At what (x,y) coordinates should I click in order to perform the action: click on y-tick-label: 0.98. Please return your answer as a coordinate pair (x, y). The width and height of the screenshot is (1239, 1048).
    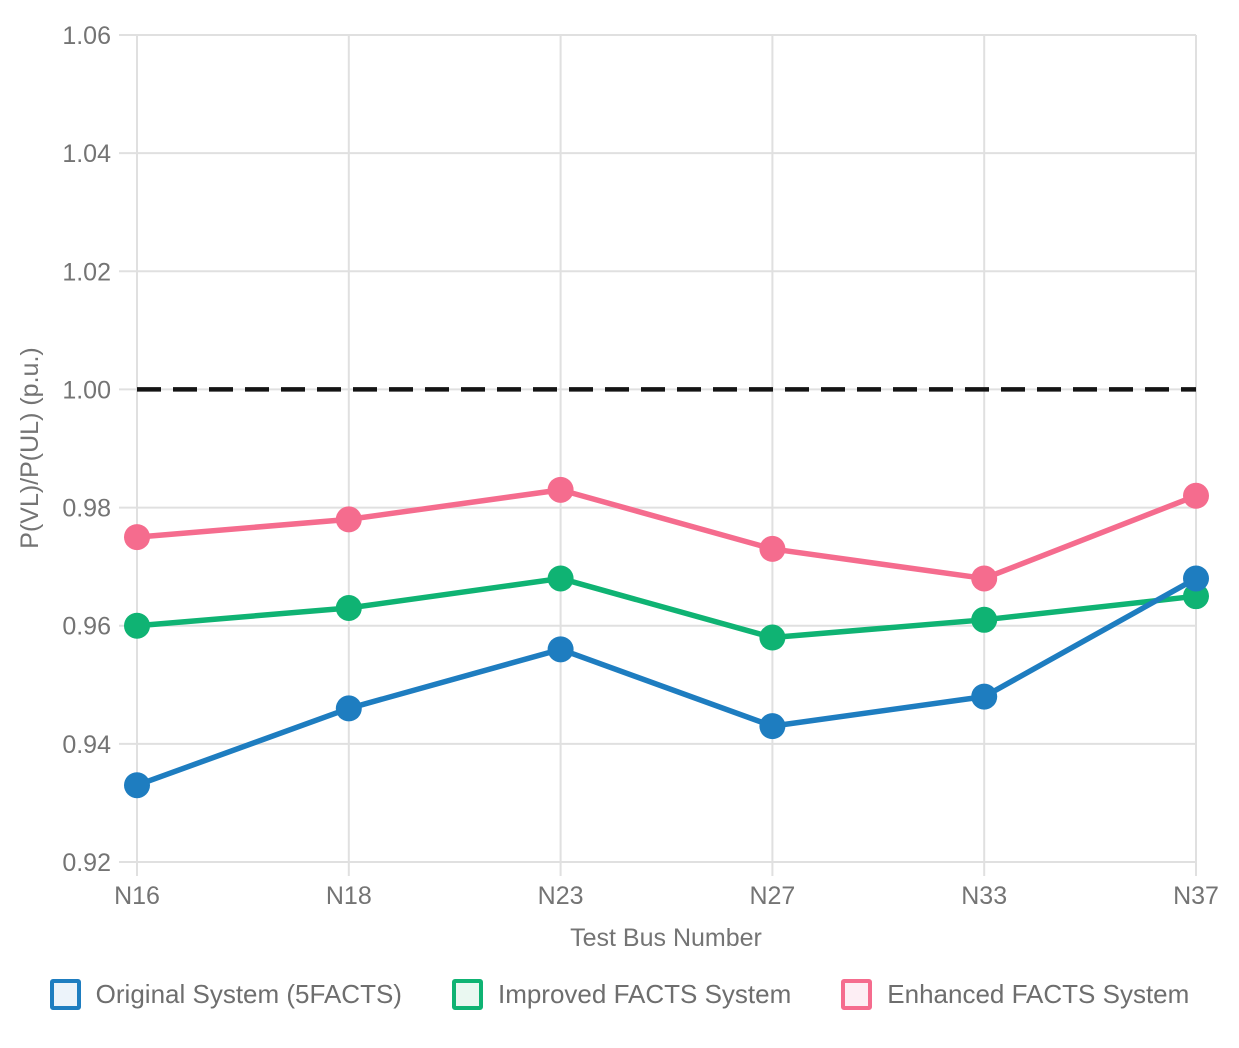
    Looking at the image, I should click on (86, 509).